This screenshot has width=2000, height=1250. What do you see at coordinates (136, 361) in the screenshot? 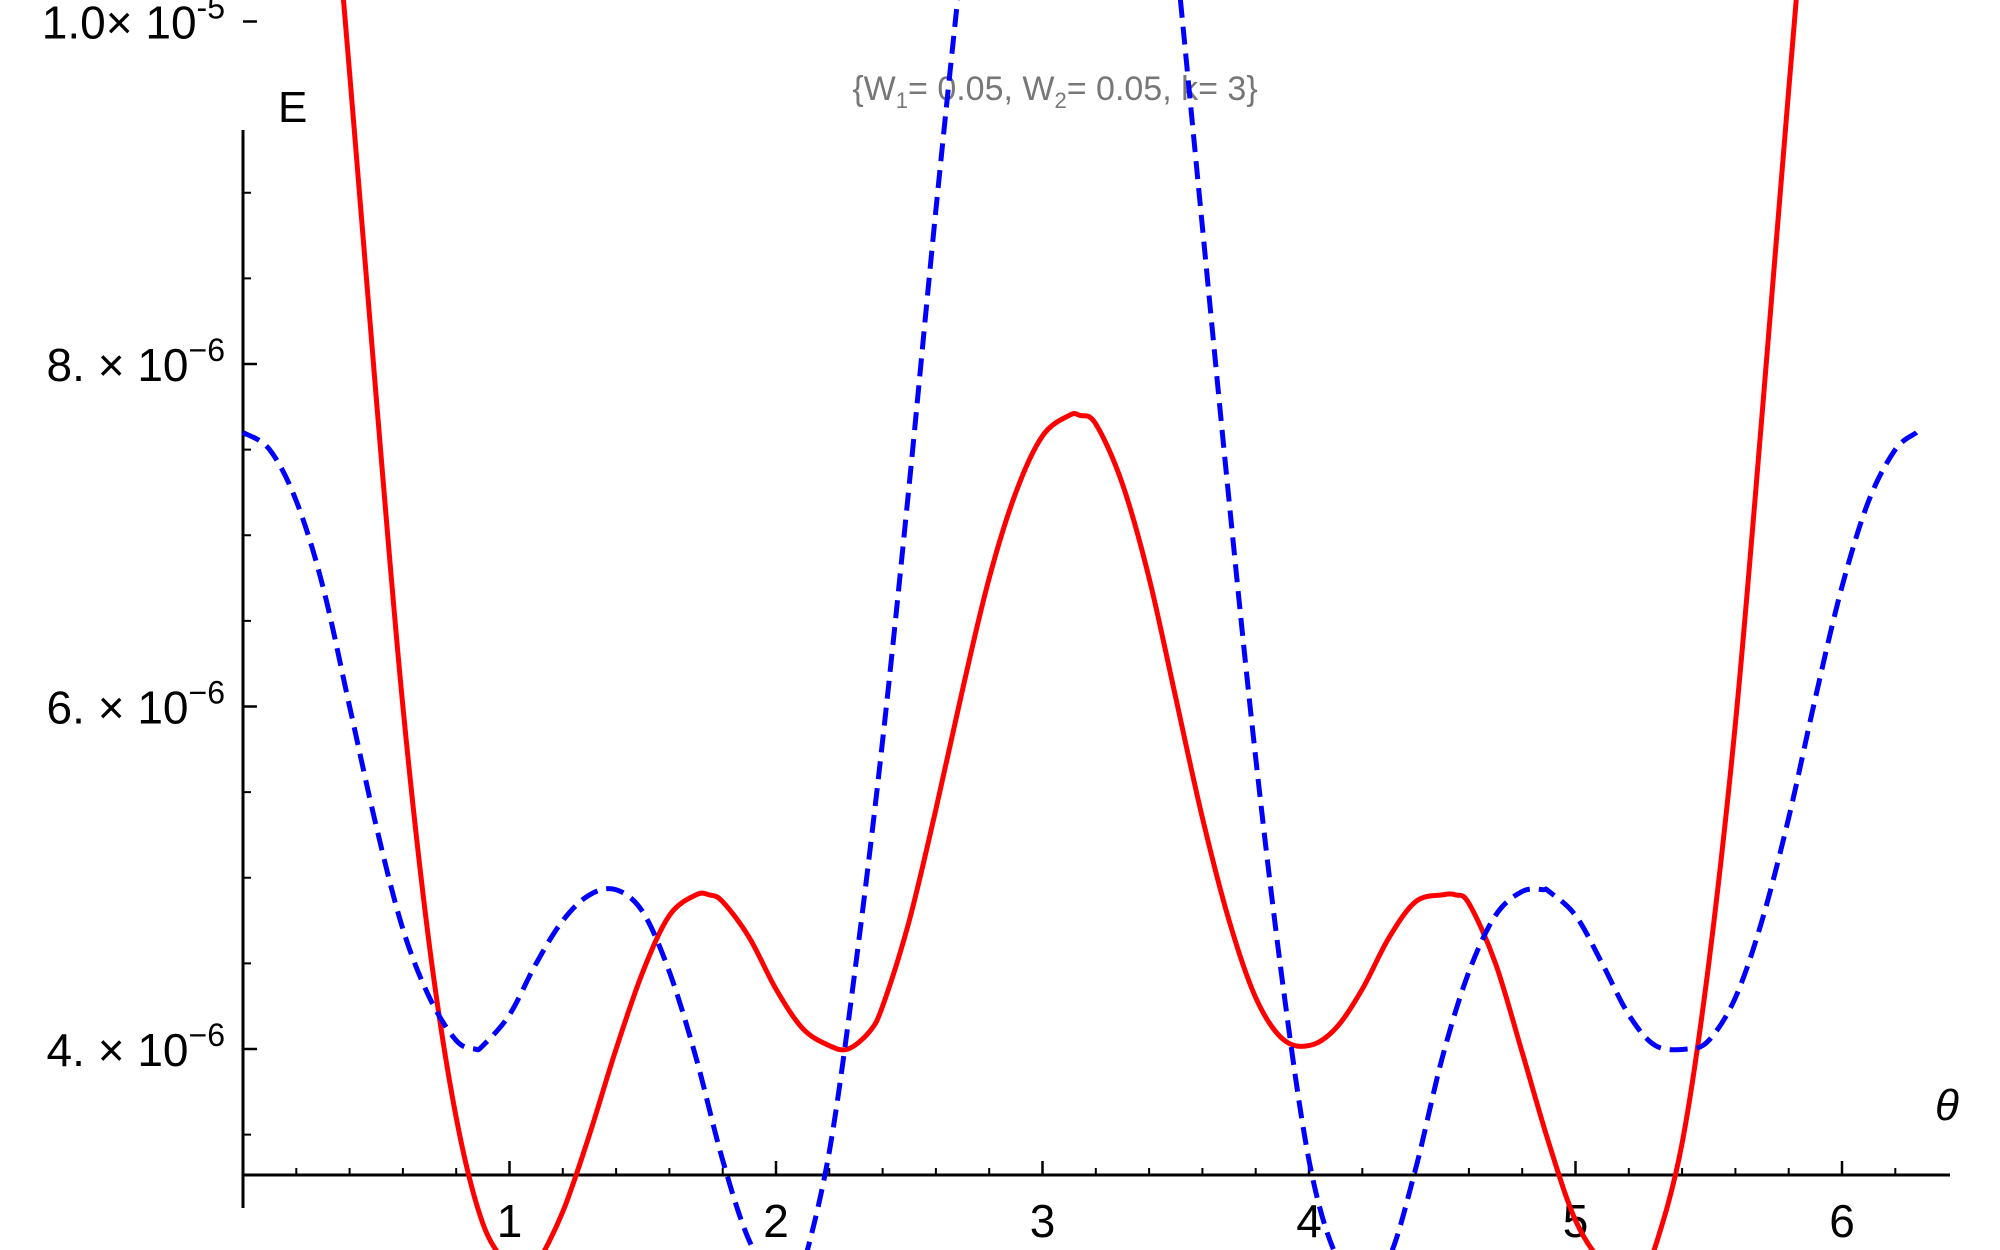
I see `y-tick-label: 8. × 10−6` at bounding box center [136, 361].